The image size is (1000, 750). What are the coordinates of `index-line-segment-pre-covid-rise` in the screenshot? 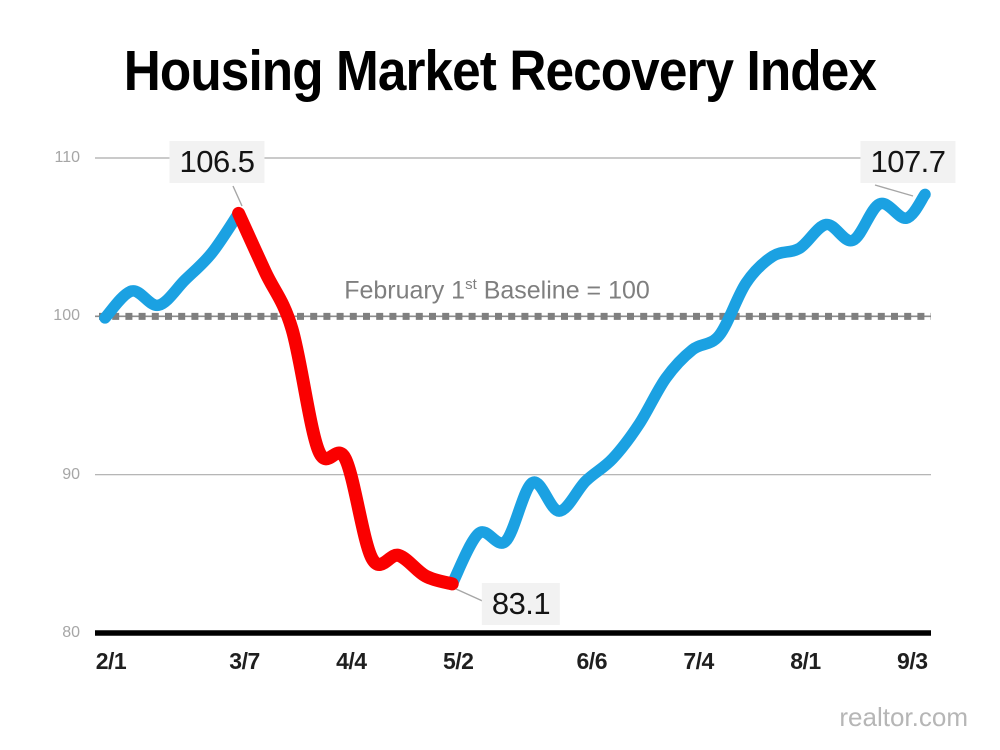 It's located at (172, 265).